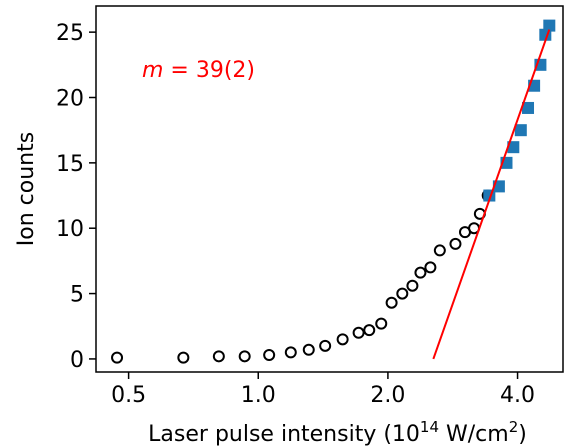 The width and height of the screenshot is (571, 448). I want to click on x-tick-label: 1.0, so click(258, 395).